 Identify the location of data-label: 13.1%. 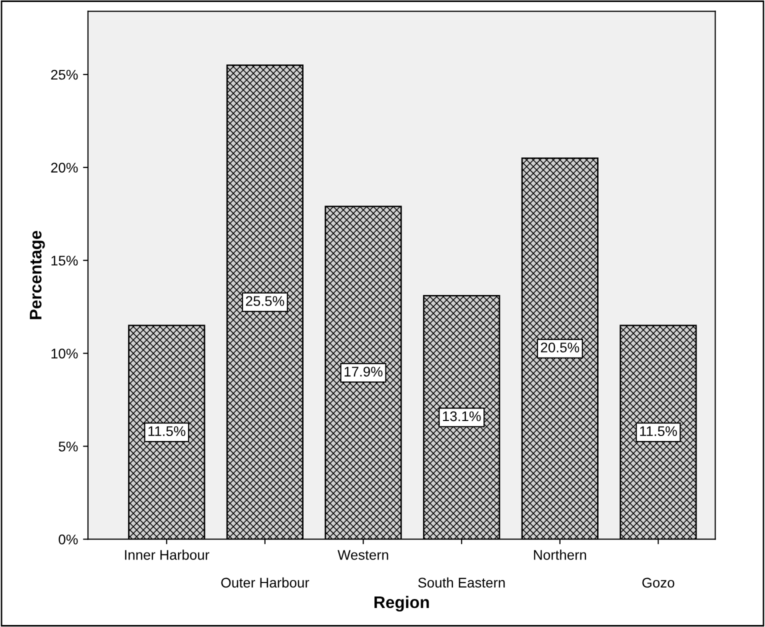
(461, 416).